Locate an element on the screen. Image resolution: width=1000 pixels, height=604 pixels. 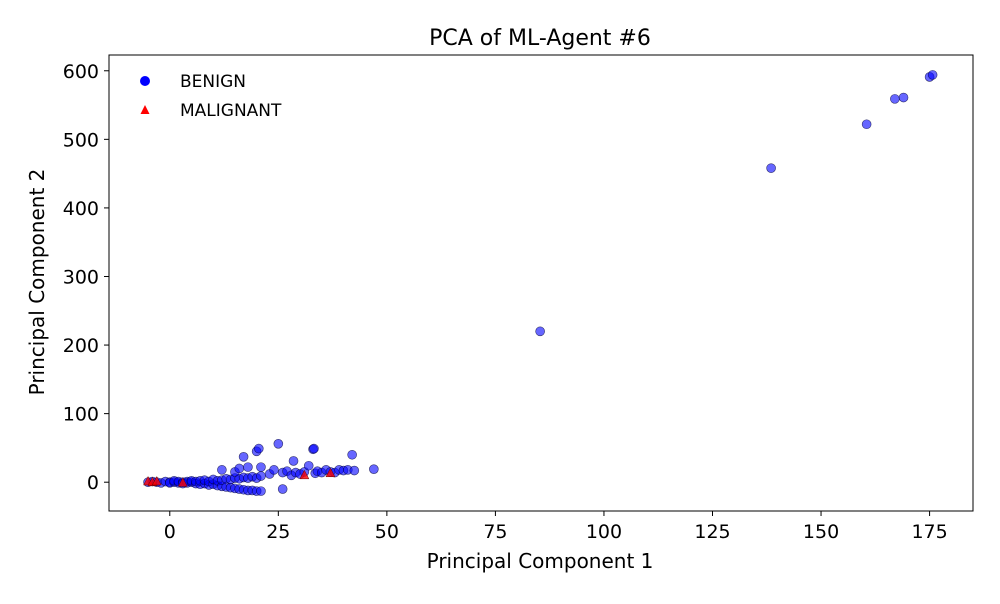
x-tick-label: 25 is located at coordinates (278, 532).